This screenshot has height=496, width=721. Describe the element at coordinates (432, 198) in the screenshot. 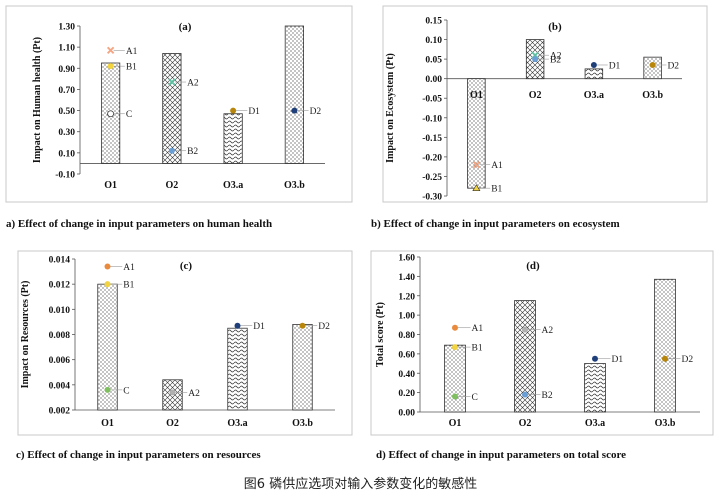

I see `y-tick-label: -0.30` at that location.